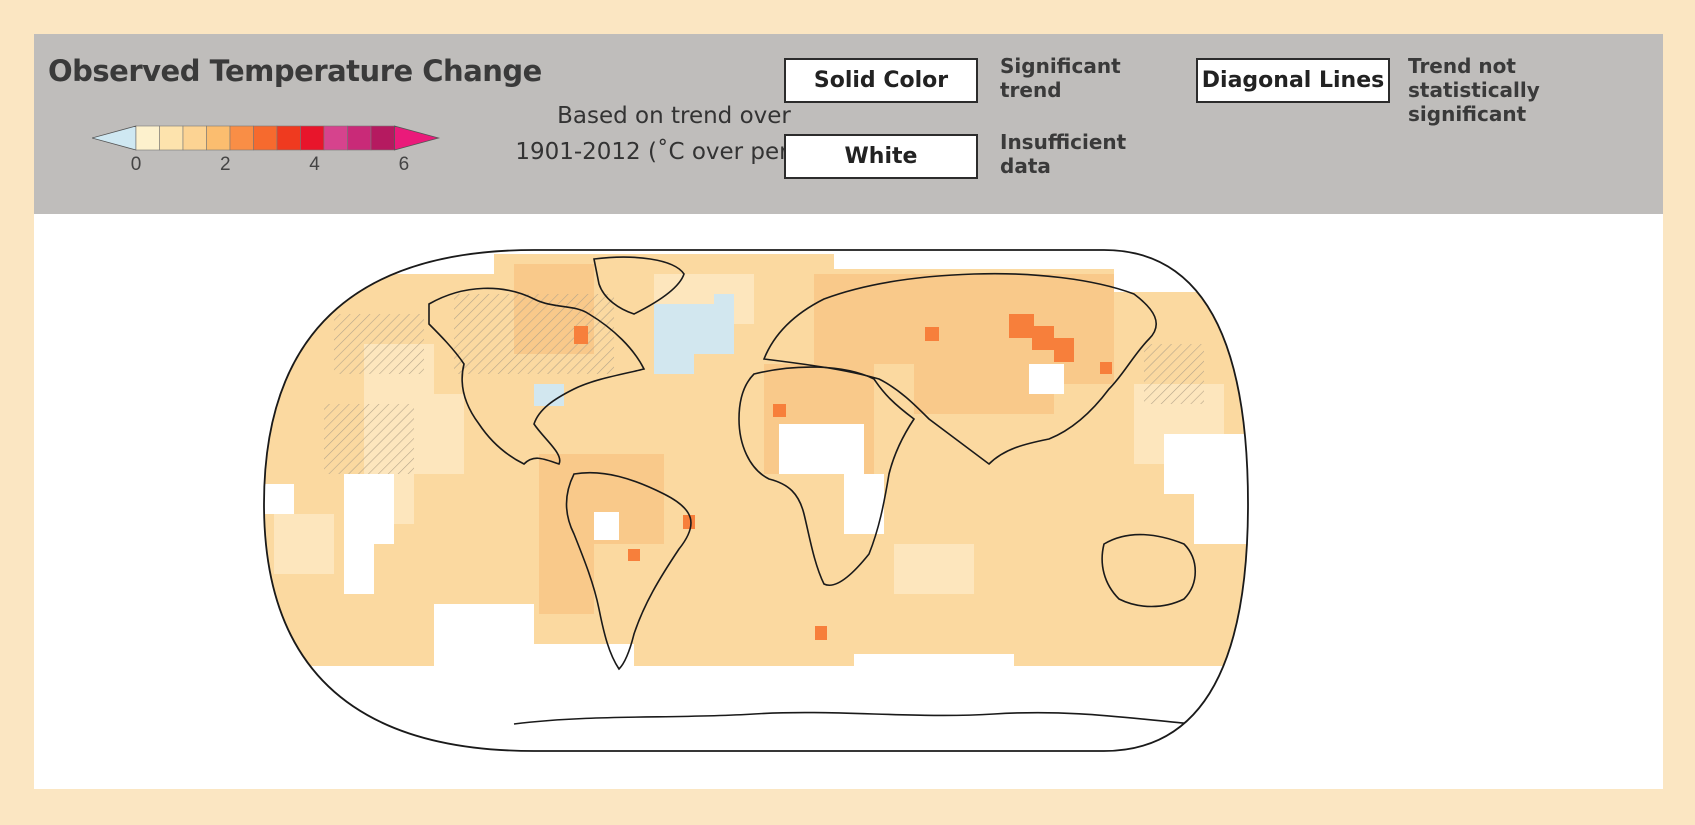 This screenshot has width=1695, height=825. I want to click on significant-trend-line1: Significant, so click(1060, 66).